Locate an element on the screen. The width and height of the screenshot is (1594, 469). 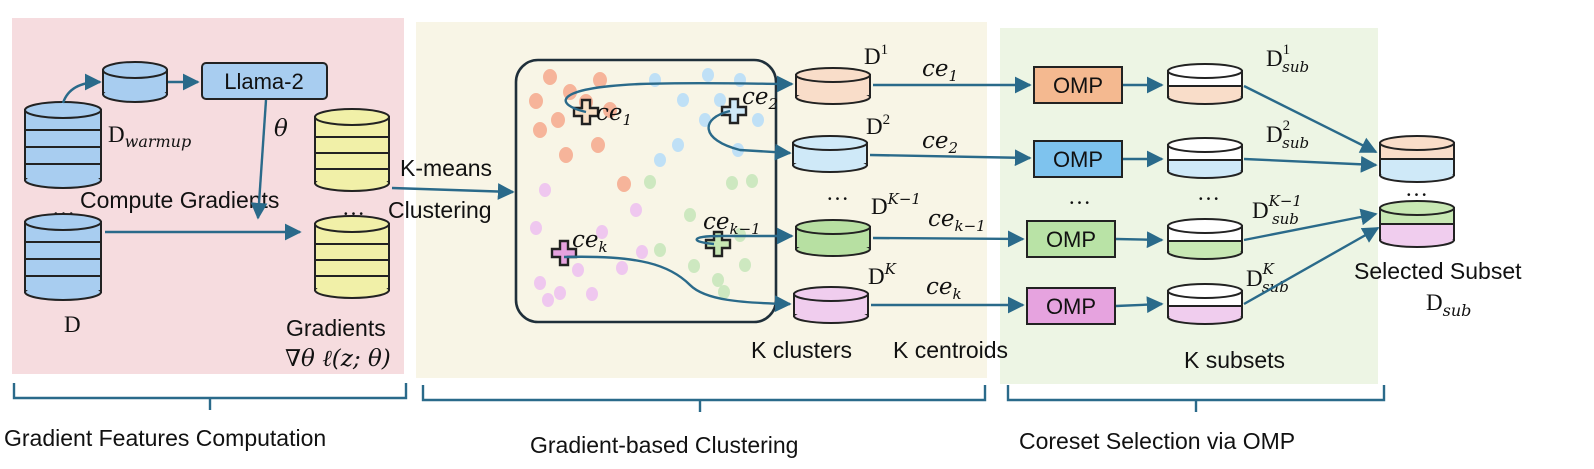
cluster-1-db is located at coordinates (833, 86).